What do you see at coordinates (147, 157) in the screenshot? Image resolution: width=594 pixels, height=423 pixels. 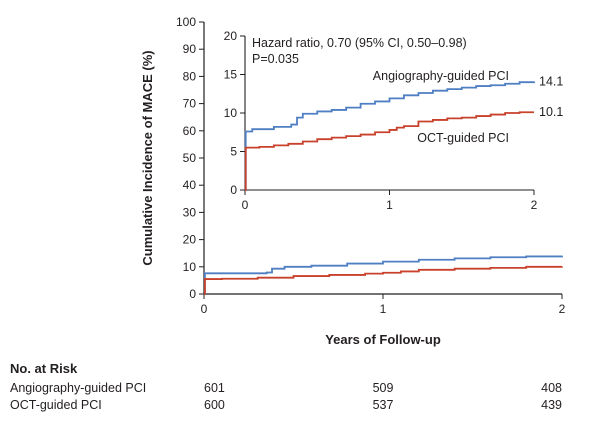 I see `main-y-axis-title: Cumulative Incidence of MACE (%)` at bounding box center [147, 157].